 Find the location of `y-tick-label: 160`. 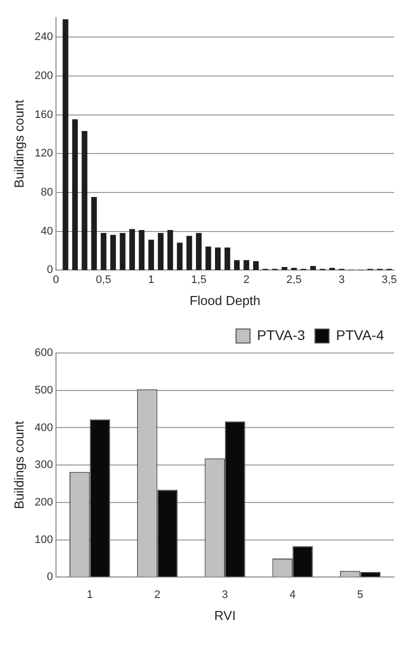

y-tick-label: 160 is located at coordinates (43, 114).